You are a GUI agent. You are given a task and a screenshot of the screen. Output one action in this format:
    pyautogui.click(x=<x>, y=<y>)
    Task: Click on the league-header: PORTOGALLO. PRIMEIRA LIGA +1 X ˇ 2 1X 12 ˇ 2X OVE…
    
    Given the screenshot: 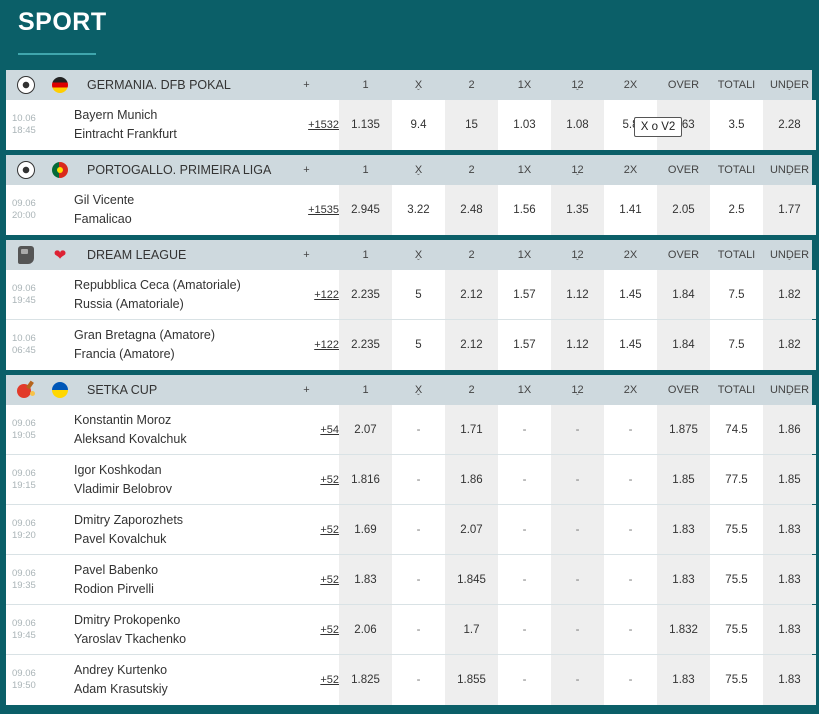 What is the action you would take?
    pyautogui.click(x=409, y=170)
    